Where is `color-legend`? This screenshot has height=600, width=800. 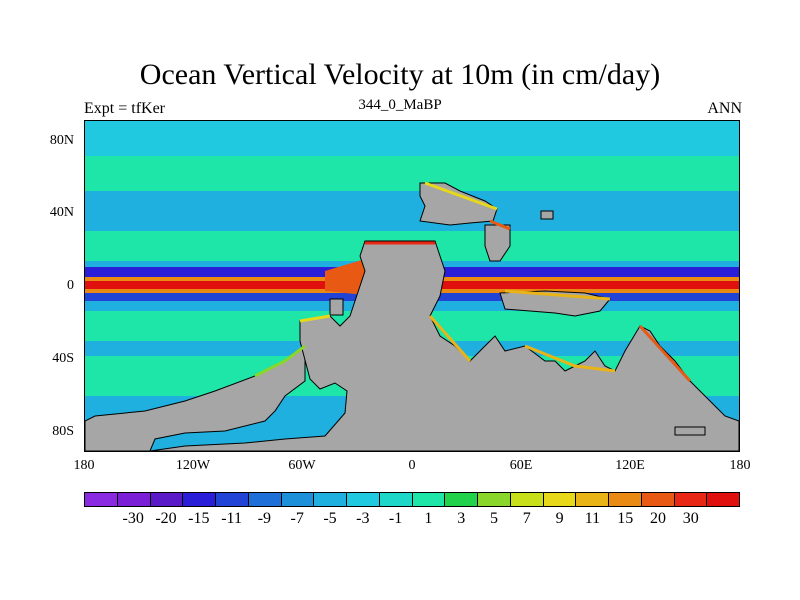 color-legend is located at coordinates (412, 499).